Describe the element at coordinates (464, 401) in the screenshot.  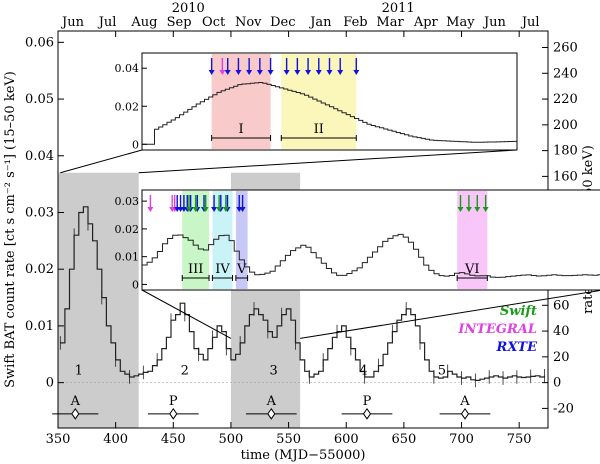
I see `phase-label-A-4: A` at that location.